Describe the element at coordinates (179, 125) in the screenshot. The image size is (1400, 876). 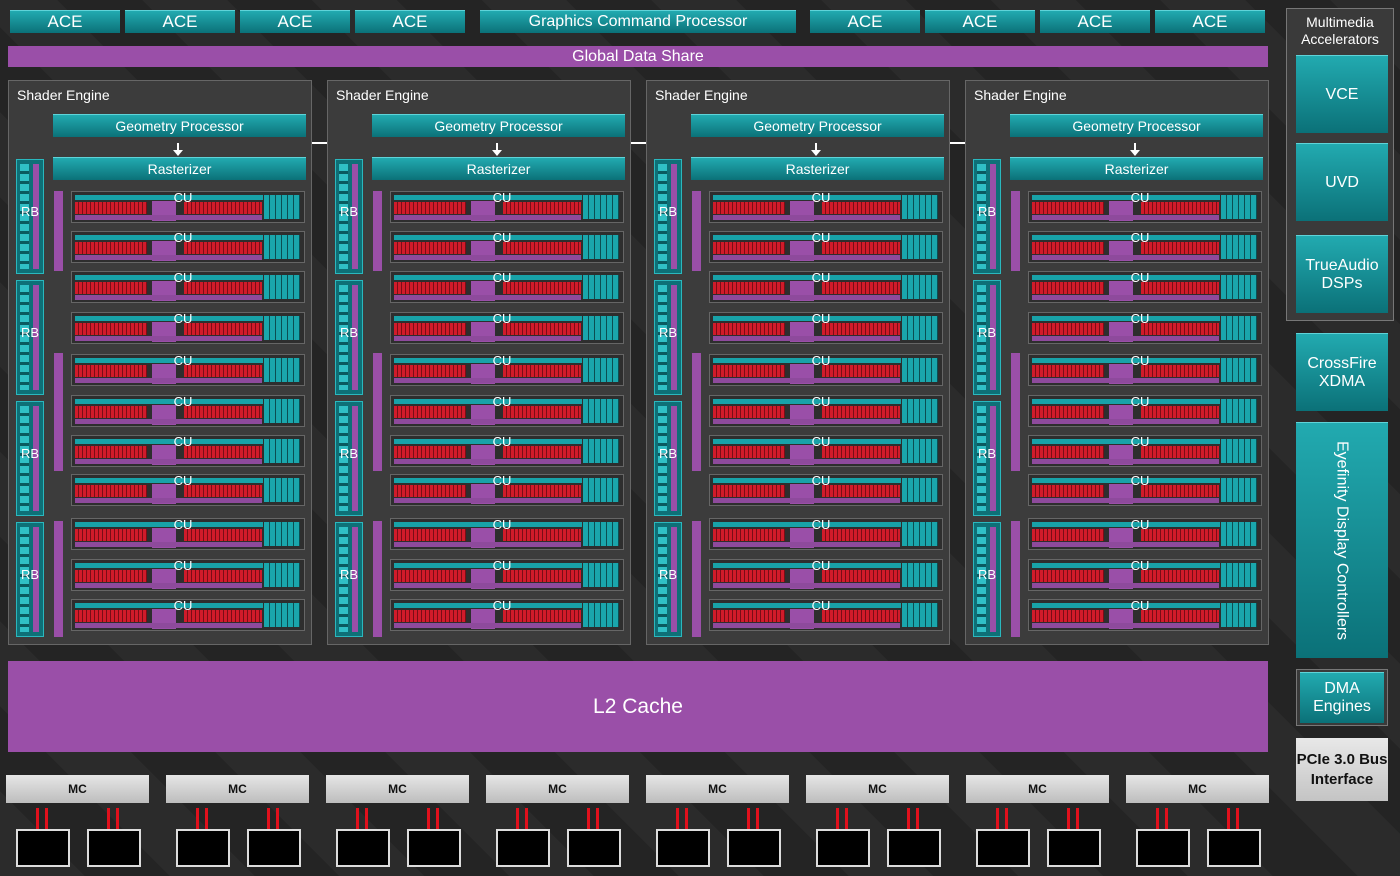
I see `geometry-processor: Geometry Processor` at that location.